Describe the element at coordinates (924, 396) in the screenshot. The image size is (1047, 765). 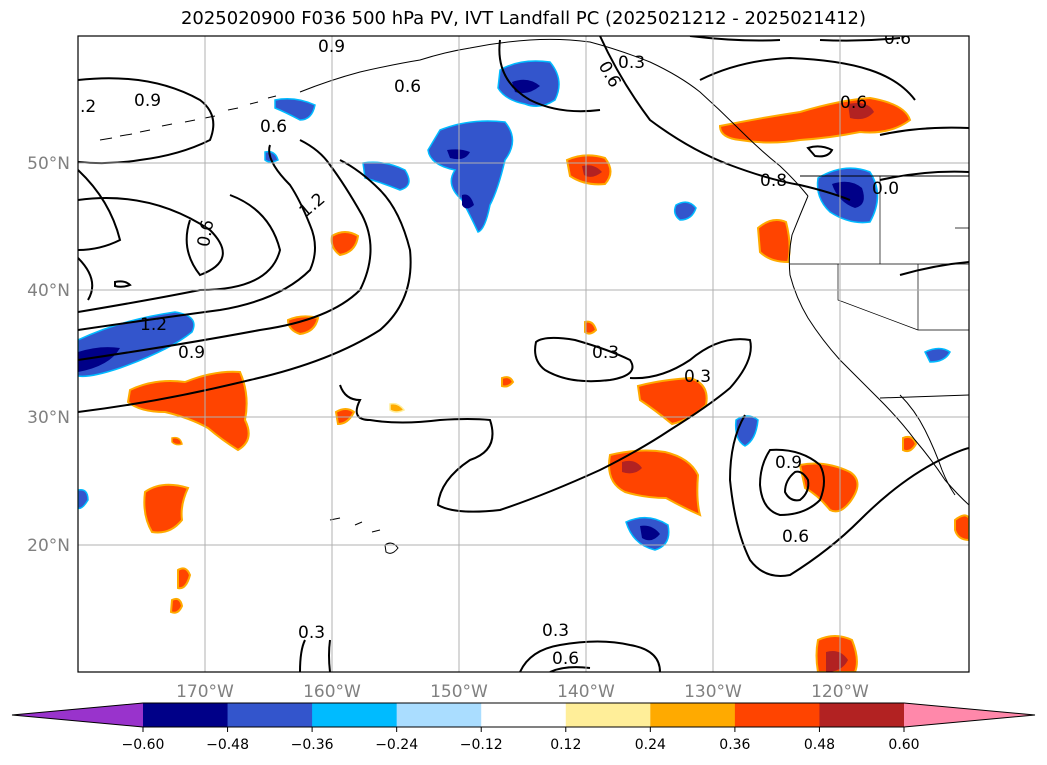
I see `us-mexico-border` at that location.